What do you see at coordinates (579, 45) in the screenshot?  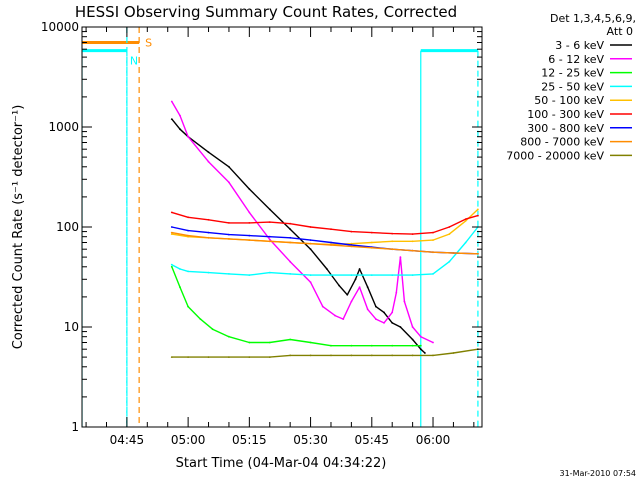 I see `legend-label-0: 3 - 6 keV` at bounding box center [579, 45].